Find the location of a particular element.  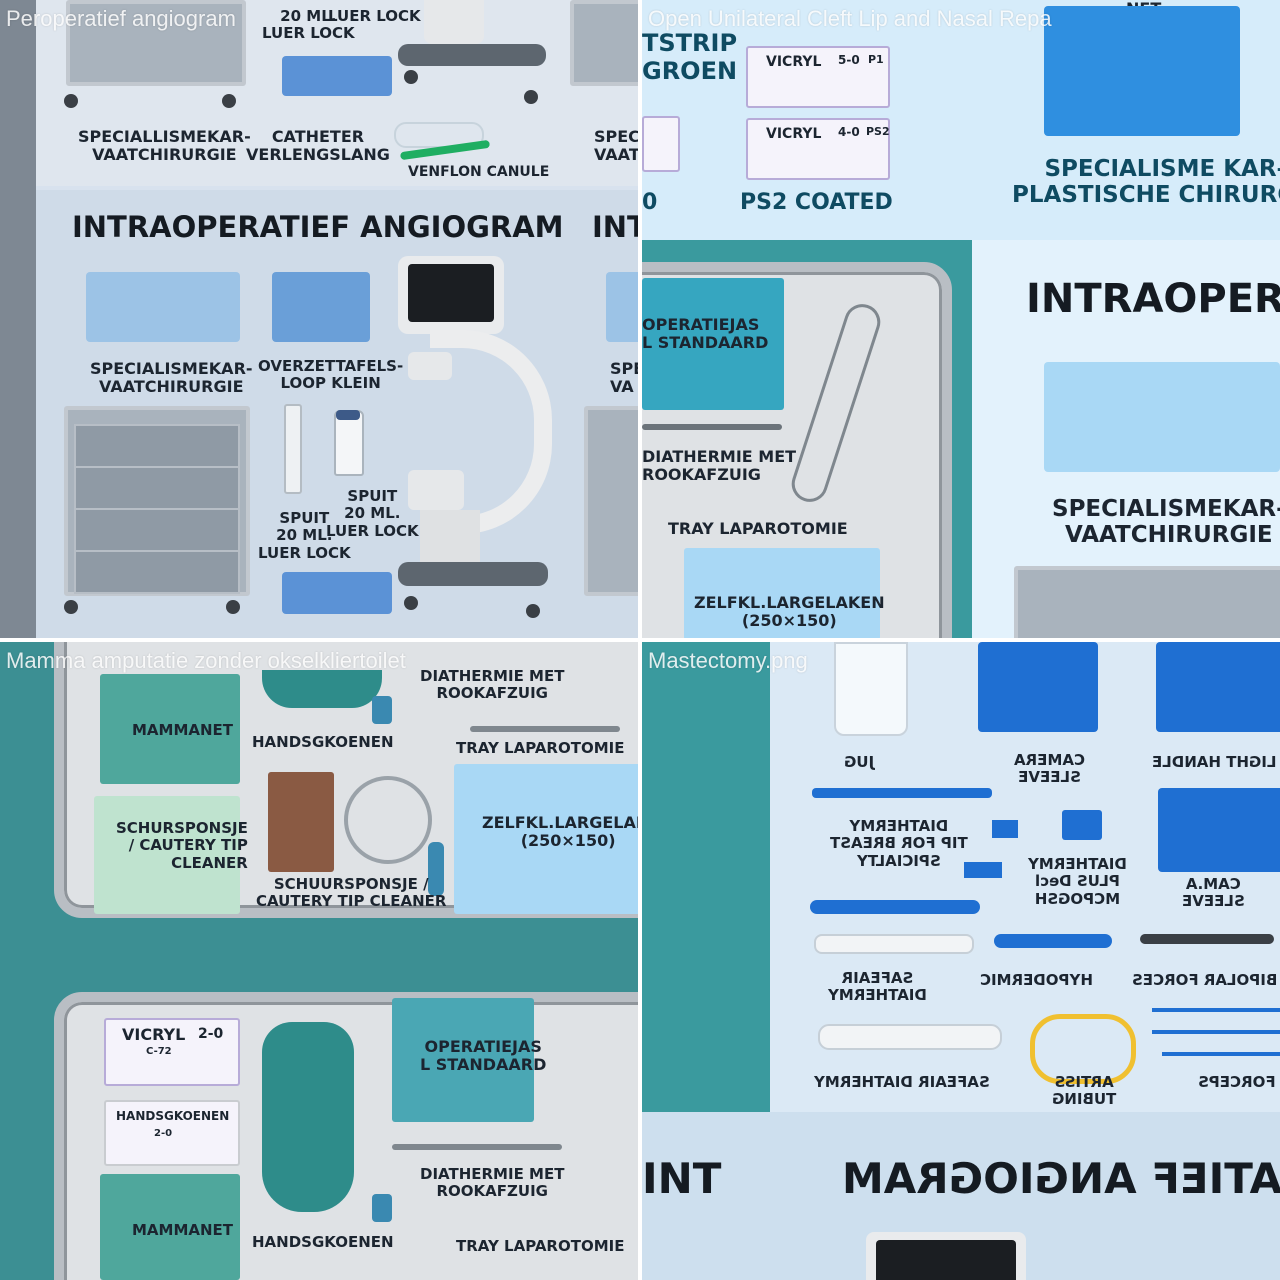

label-luer-lock: LUER LOCK is located at coordinates (374, 16).